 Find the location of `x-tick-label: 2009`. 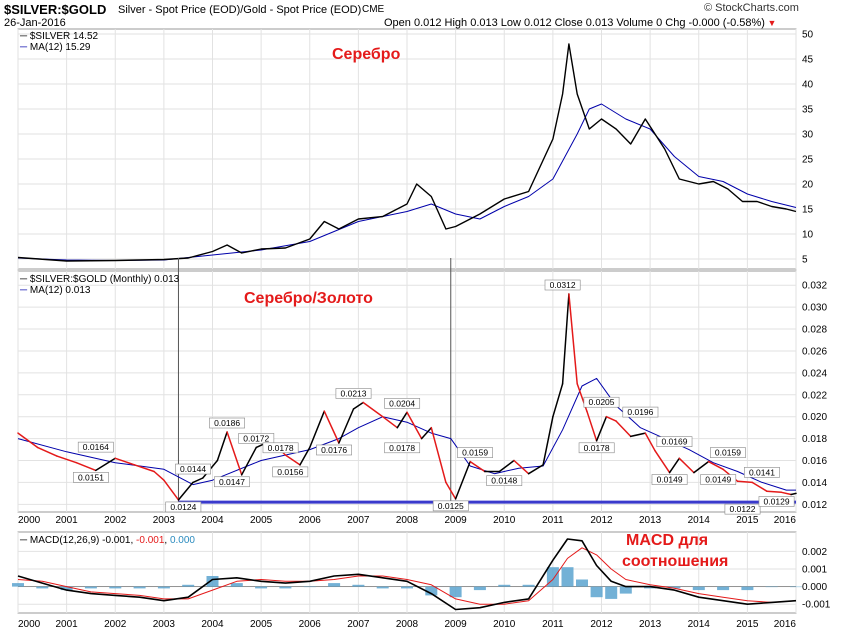

x-tick-label: 2009 is located at coordinates (456, 520).